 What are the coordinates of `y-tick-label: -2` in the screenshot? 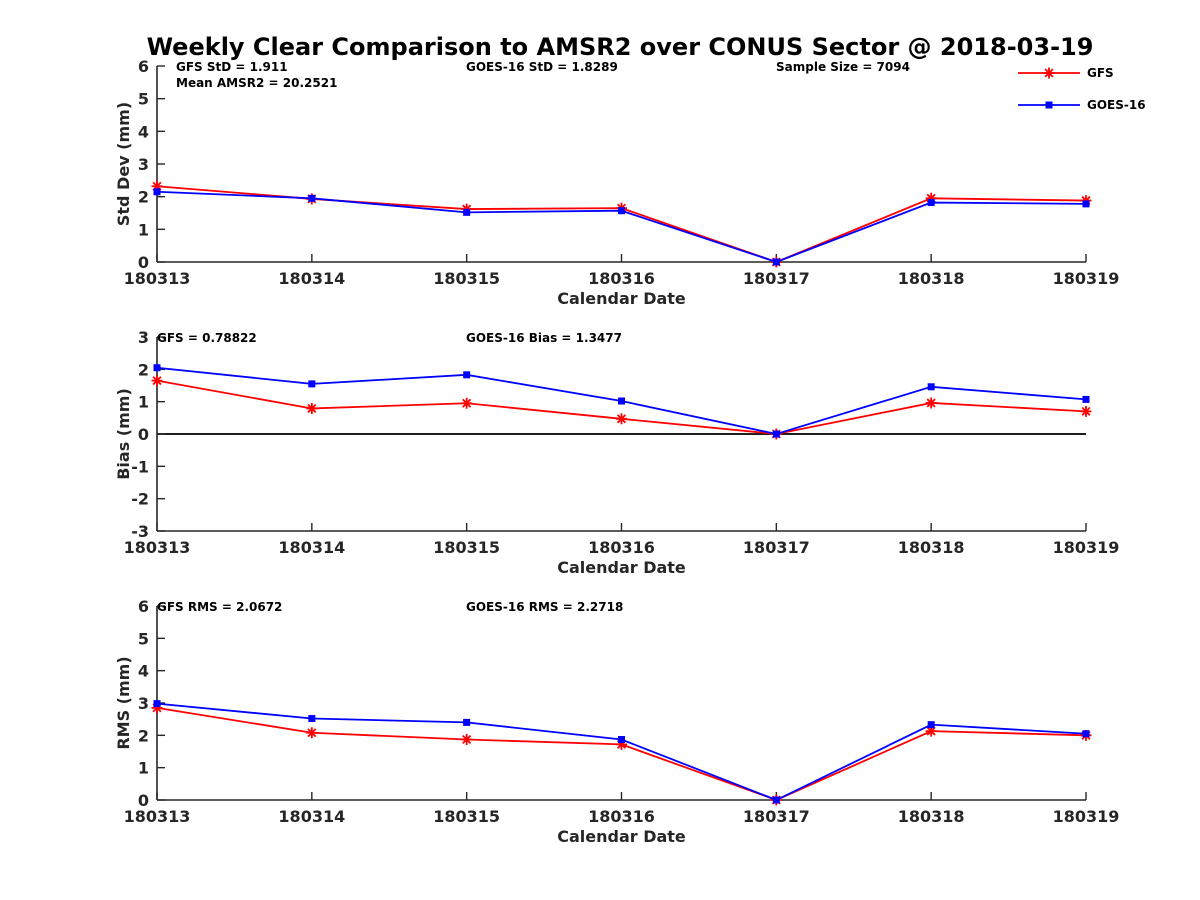 It's located at (140, 499).